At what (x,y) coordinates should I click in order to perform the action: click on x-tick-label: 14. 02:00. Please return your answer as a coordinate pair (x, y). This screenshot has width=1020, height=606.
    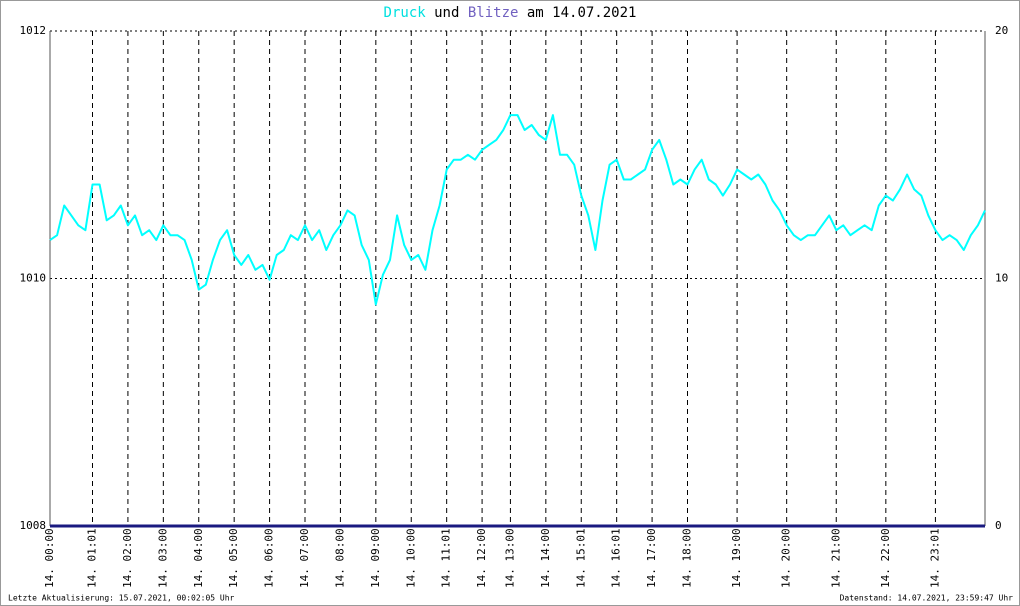
    Looking at the image, I should click on (127, 558).